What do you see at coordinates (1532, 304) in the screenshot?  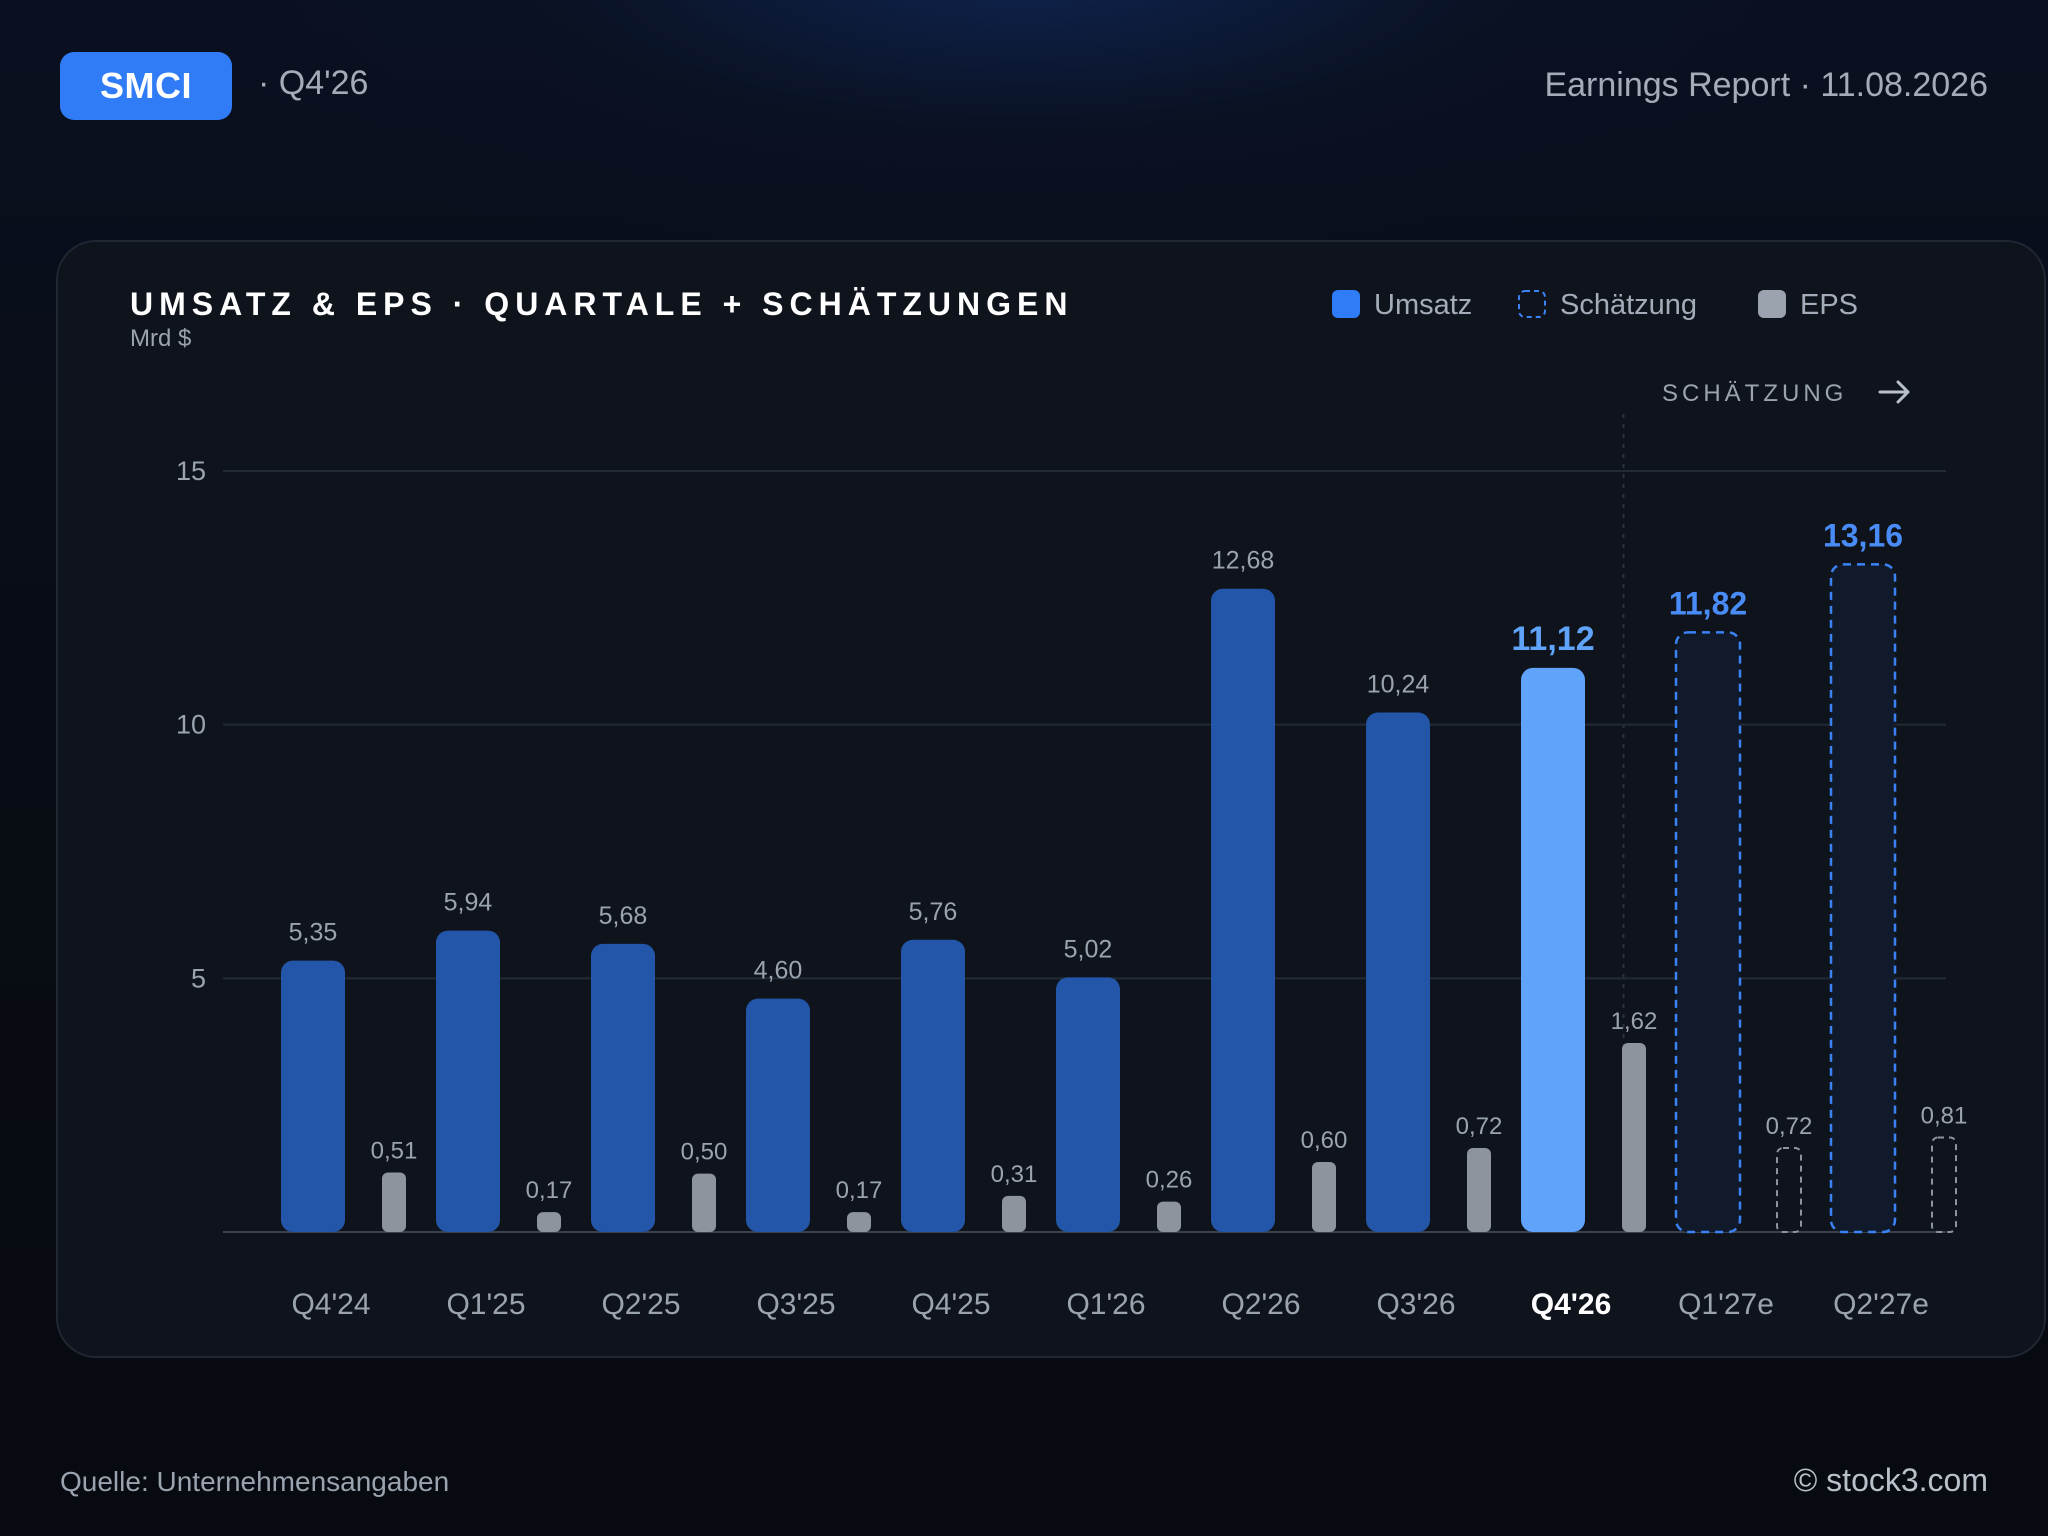 I see `legend-swatch-estimate` at bounding box center [1532, 304].